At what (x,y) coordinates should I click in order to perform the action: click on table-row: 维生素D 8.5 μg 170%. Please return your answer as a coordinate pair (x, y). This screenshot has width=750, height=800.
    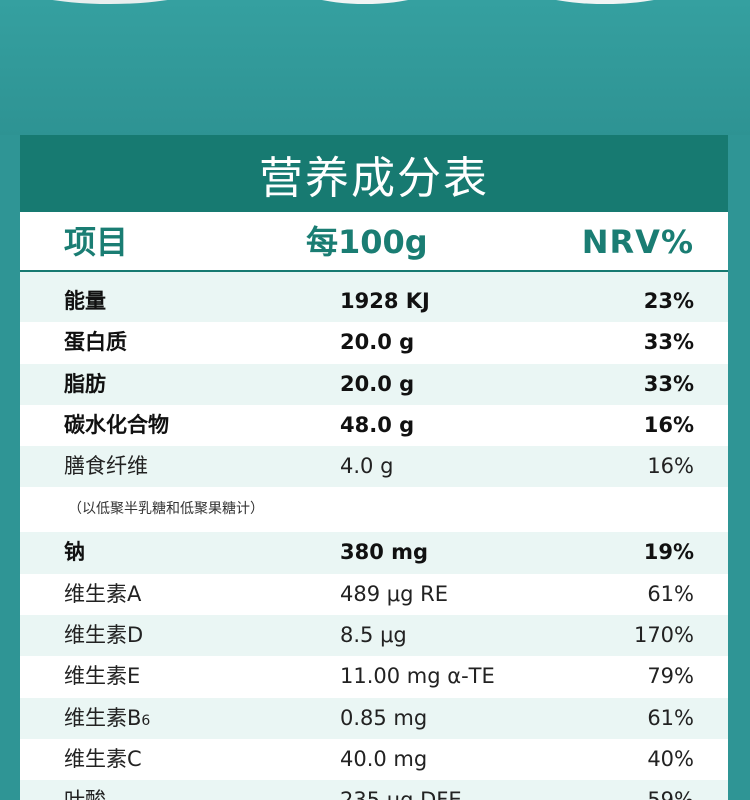
    Looking at the image, I should click on (374, 635).